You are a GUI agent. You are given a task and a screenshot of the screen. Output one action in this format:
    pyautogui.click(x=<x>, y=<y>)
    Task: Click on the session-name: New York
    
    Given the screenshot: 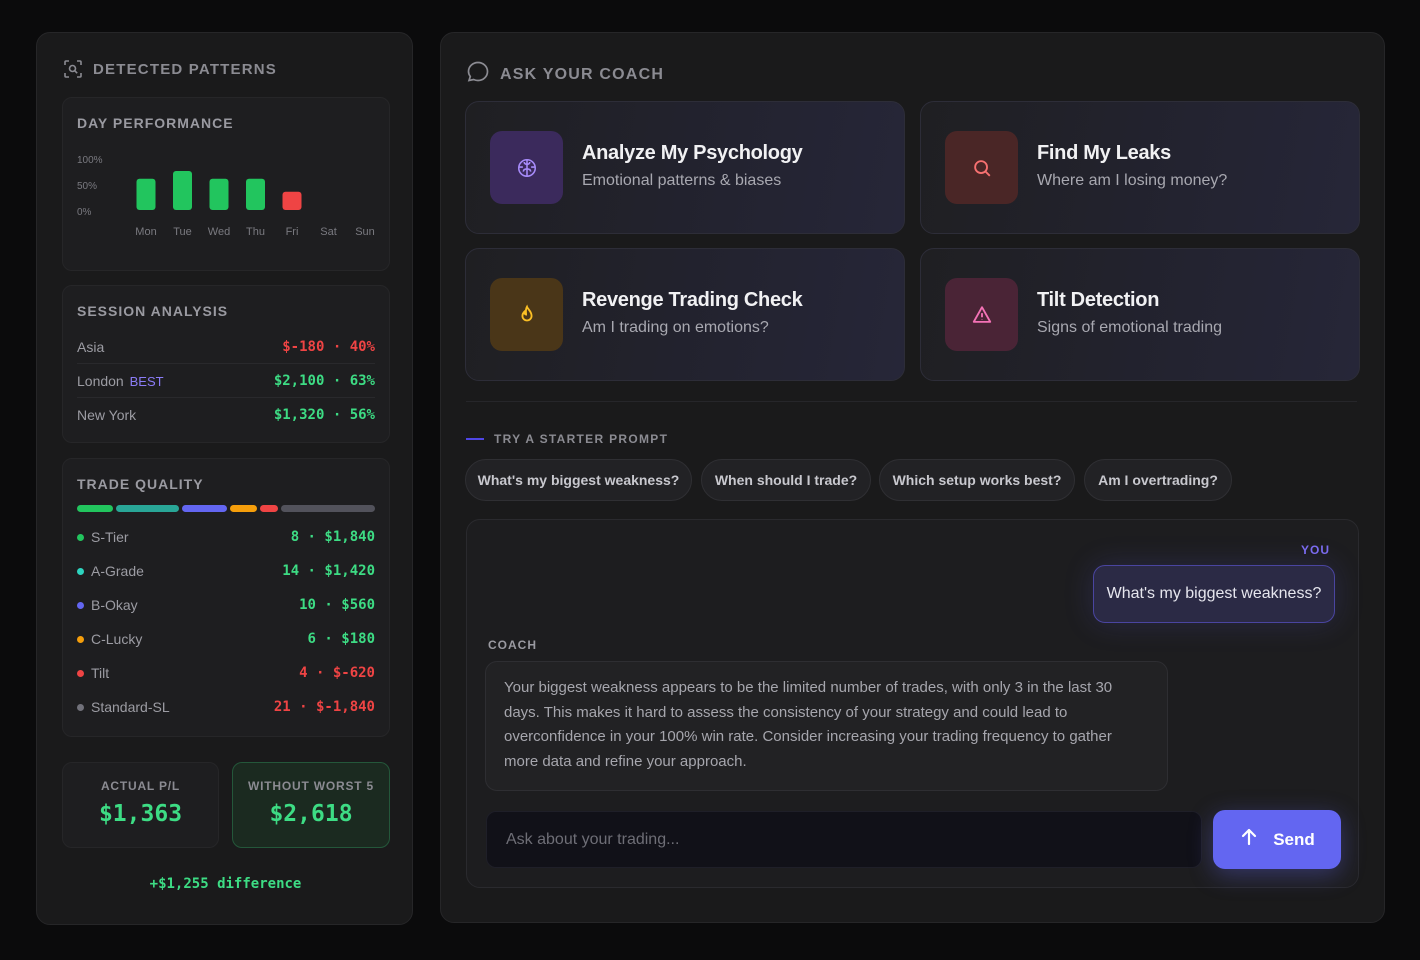 What is the action you would take?
    pyautogui.click(x=107, y=415)
    